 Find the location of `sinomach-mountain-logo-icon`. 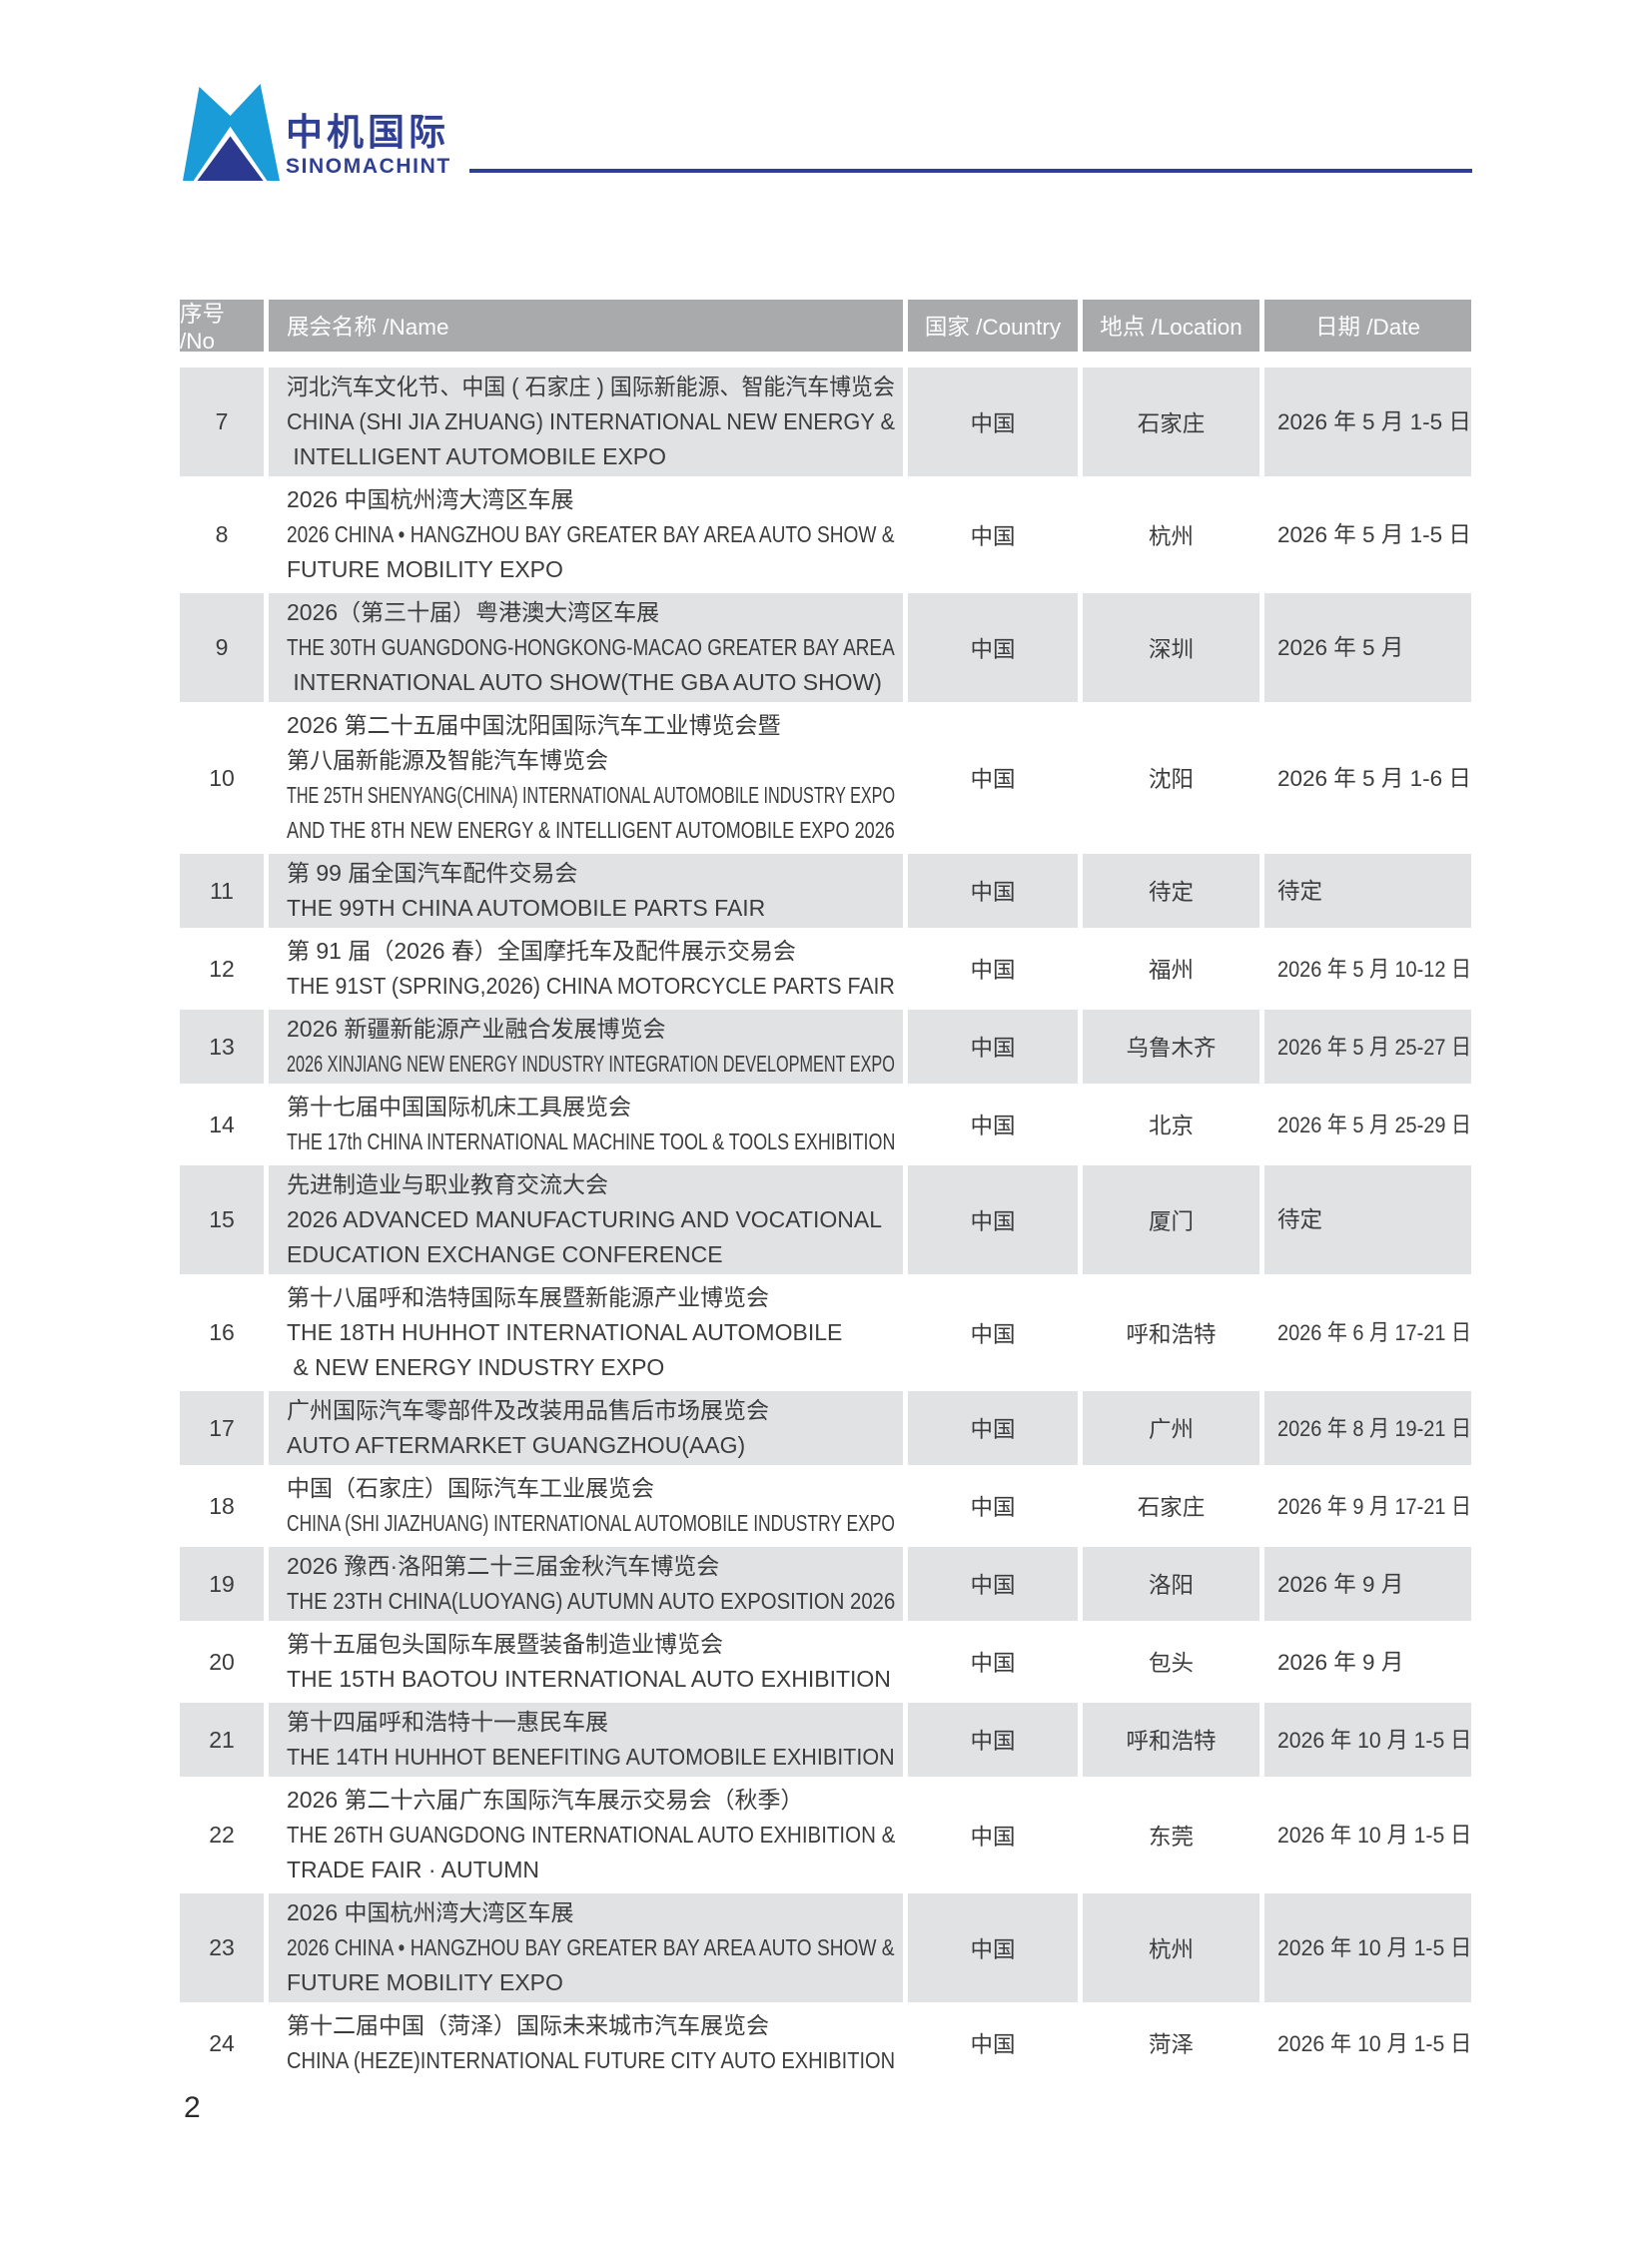

sinomach-mountain-logo-icon is located at coordinates (231, 132).